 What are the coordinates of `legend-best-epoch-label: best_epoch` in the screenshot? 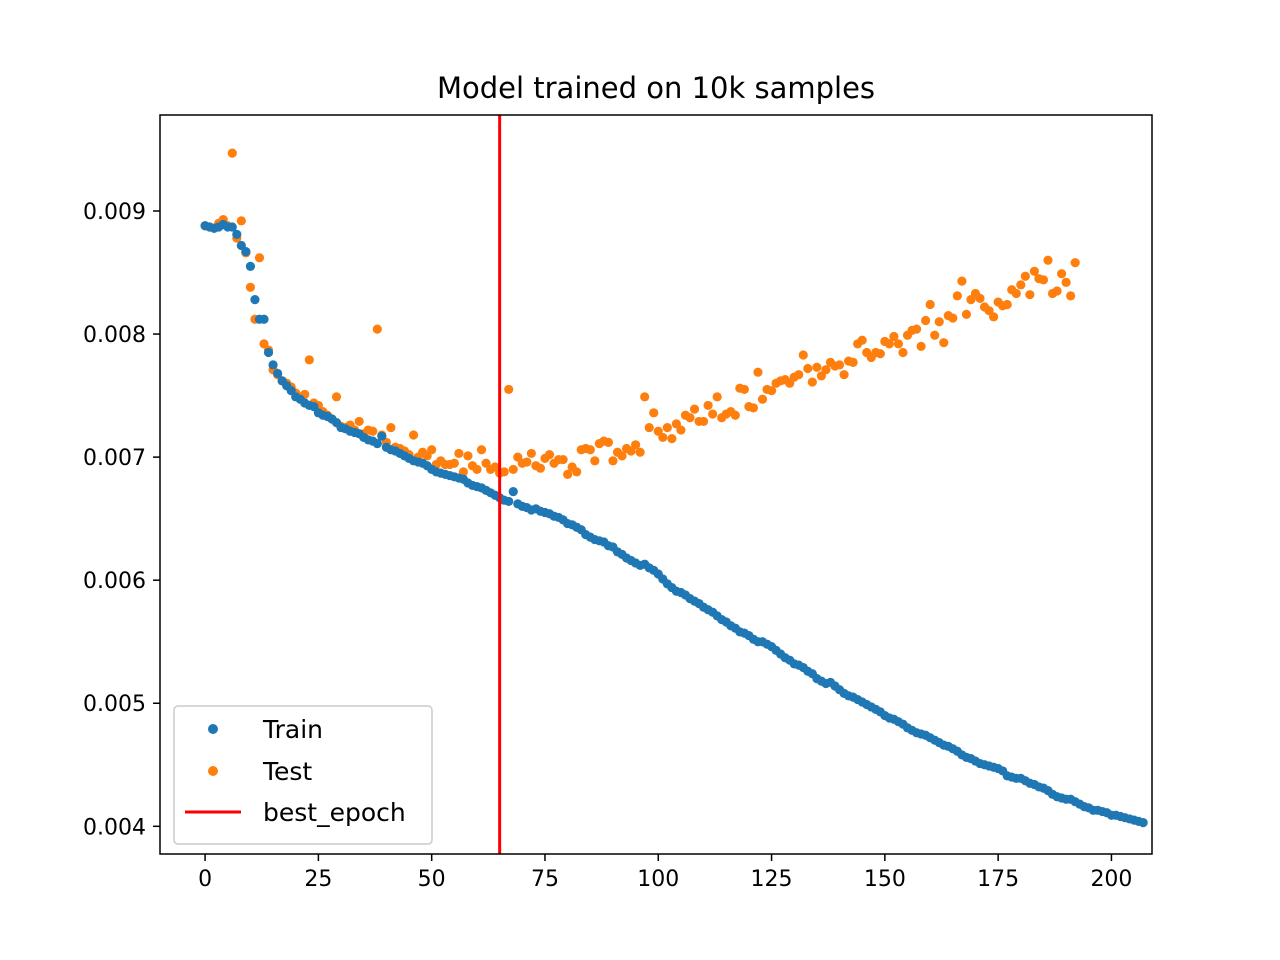 It's located at (334, 812).